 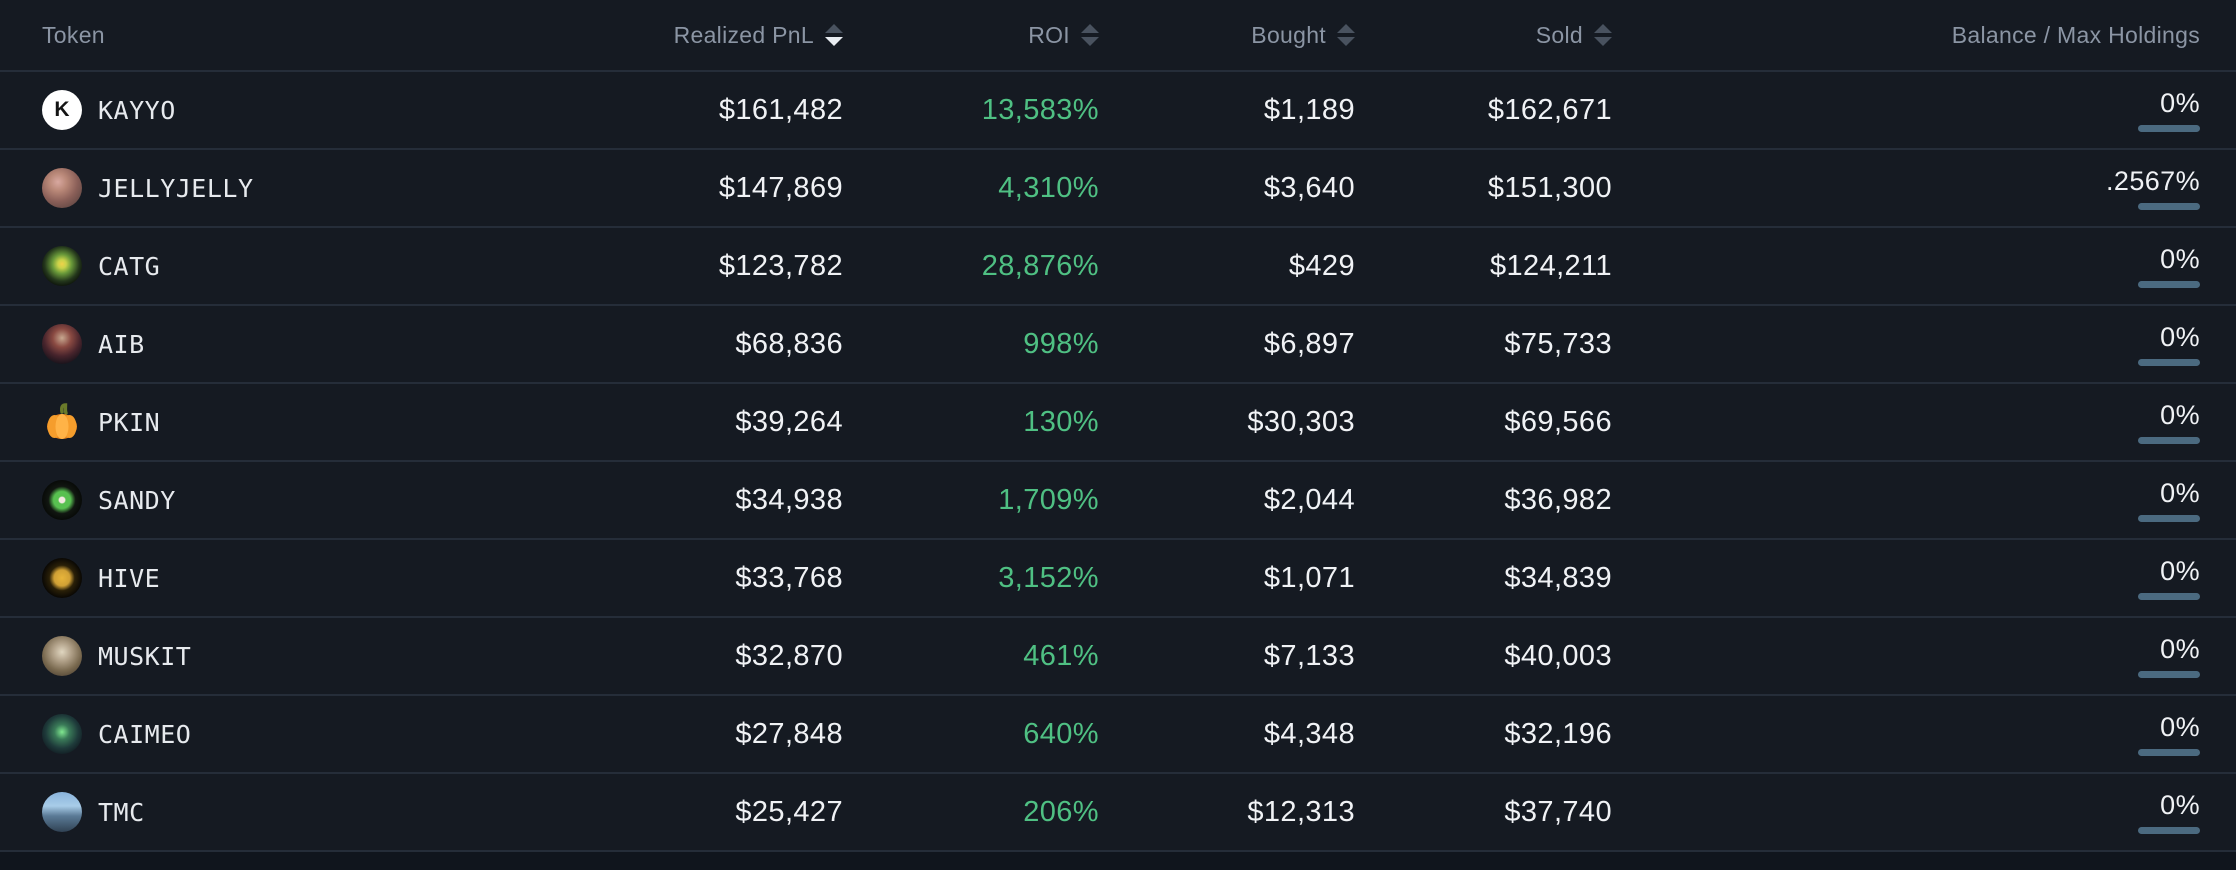 I want to click on sold-value: $124,211, so click(x=1550, y=265).